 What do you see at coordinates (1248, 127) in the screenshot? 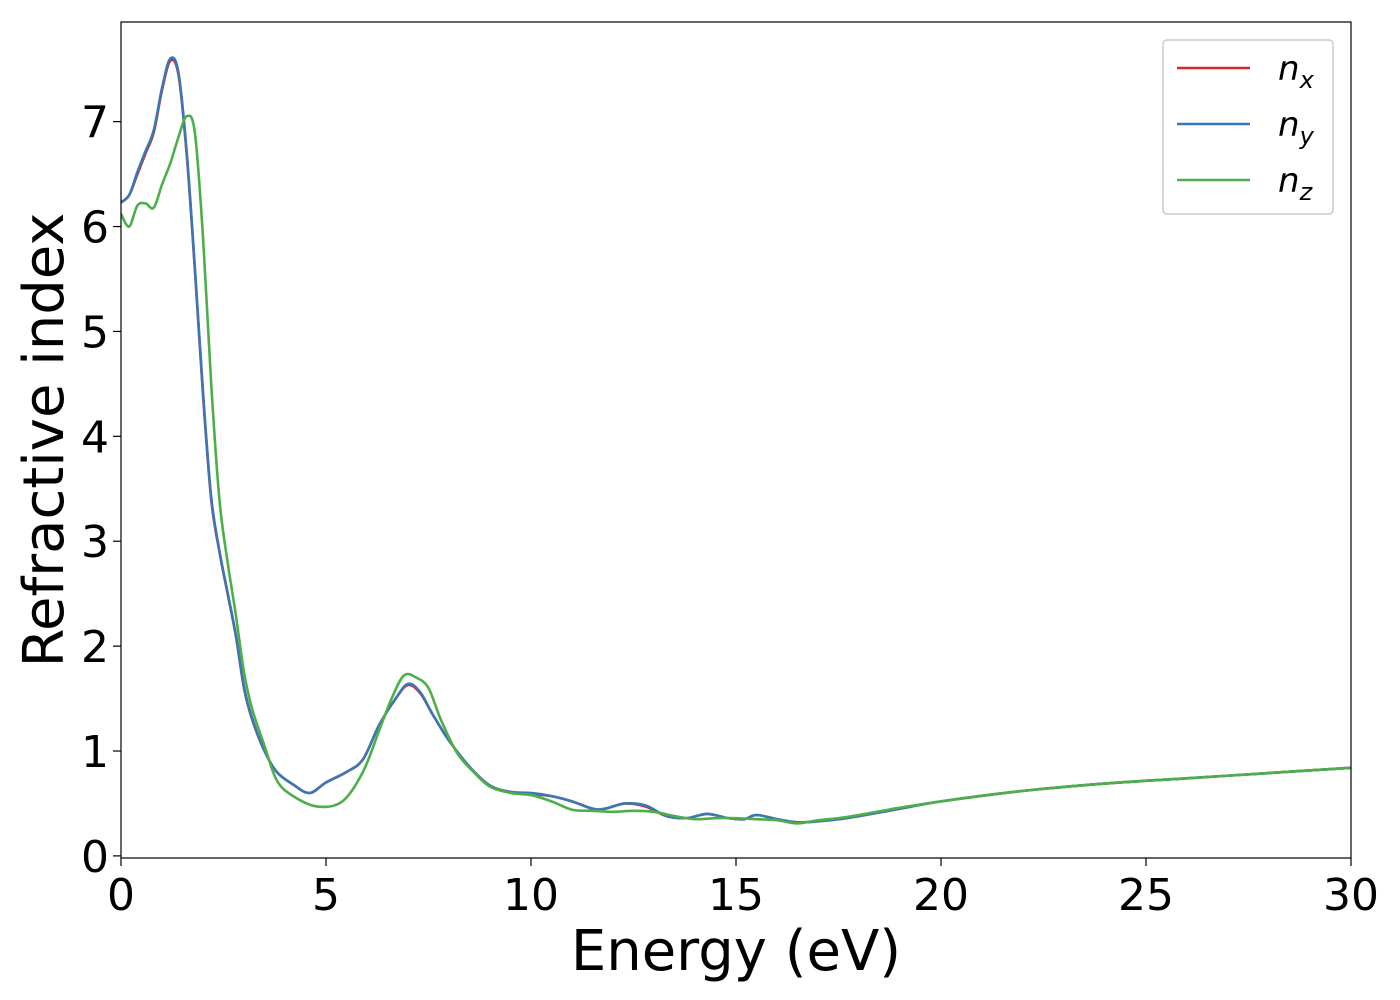
I see `legend-box` at bounding box center [1248, 127].